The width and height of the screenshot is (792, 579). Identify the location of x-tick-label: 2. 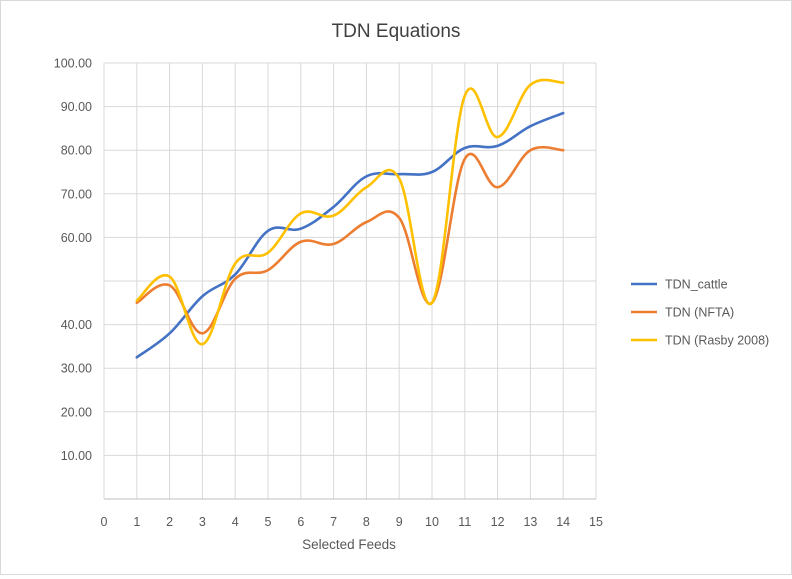
(169, 522).